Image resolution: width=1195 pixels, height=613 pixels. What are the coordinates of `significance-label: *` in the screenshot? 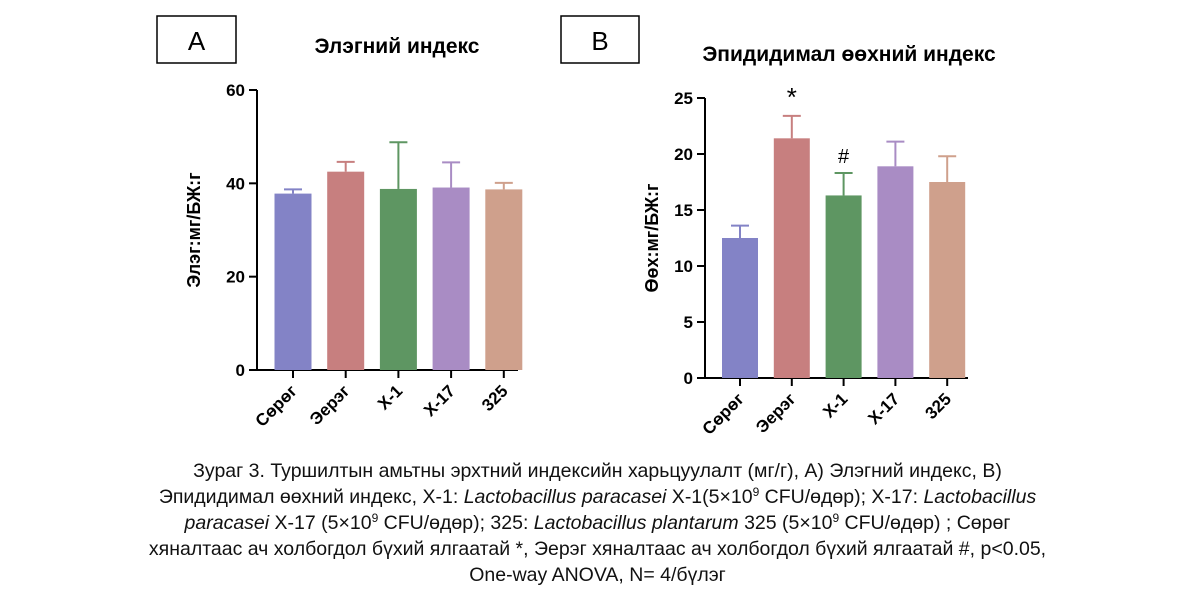 It's located at (792, 97).